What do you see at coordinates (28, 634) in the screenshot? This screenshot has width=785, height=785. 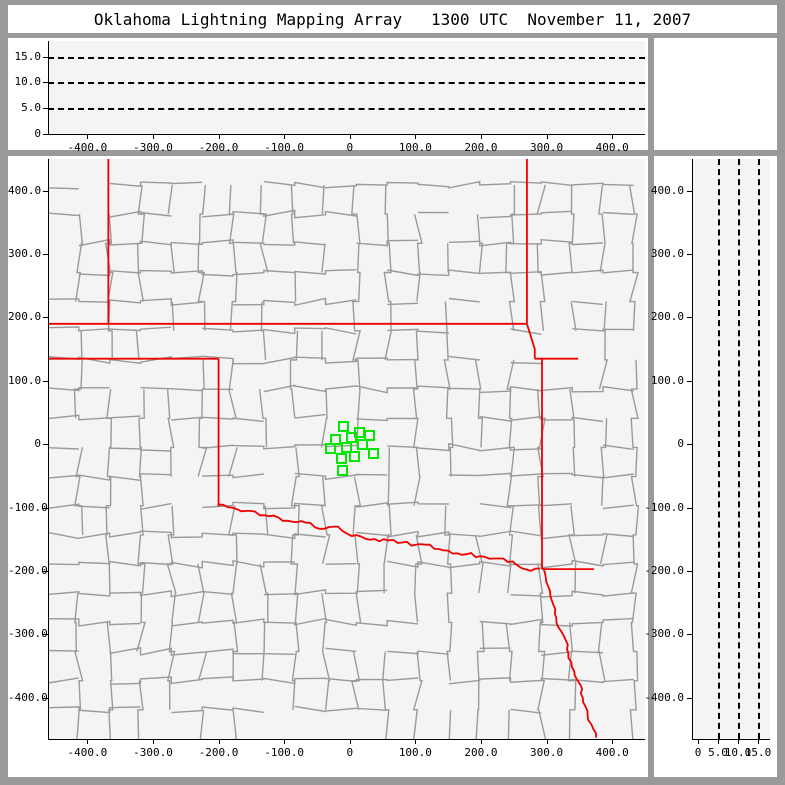 I see `y-tick-label: -300.0` at bounding box center [28, 634].